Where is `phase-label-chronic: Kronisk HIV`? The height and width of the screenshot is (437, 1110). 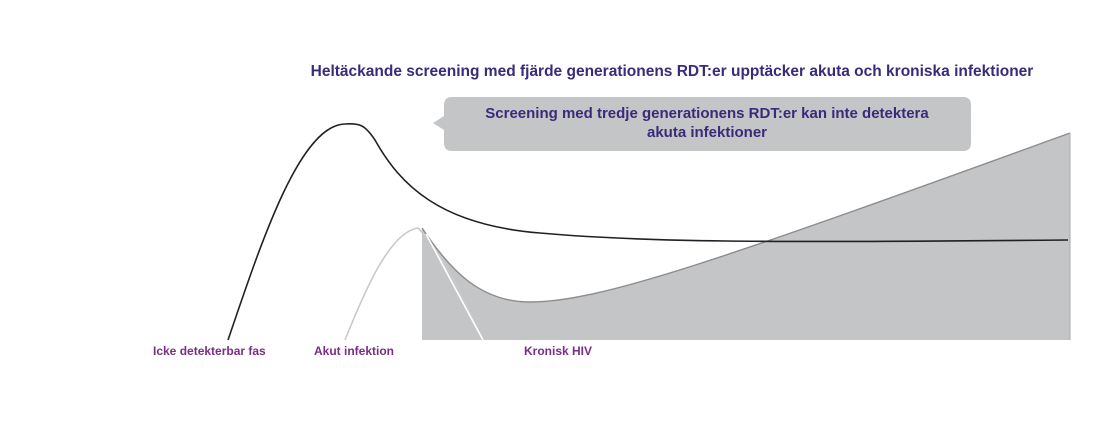 phase-label-chronic: Kronisk HIV is located at coordinates (558, 351).